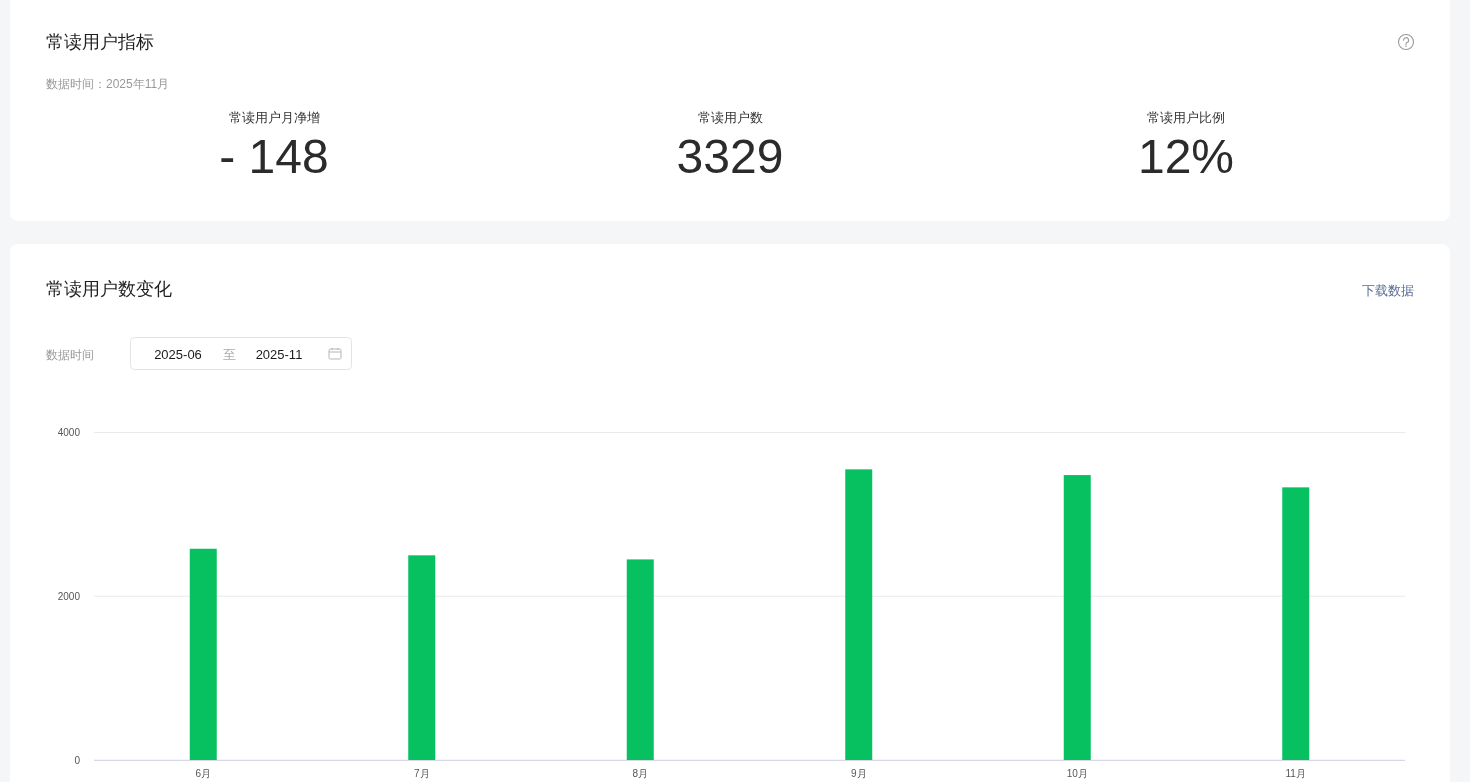 The width and height of the screenshot is (1470, 782). Describe the element at coordinates (274, 117) in the screenshot. I see `category-label: 常读用户月净增` at that location.